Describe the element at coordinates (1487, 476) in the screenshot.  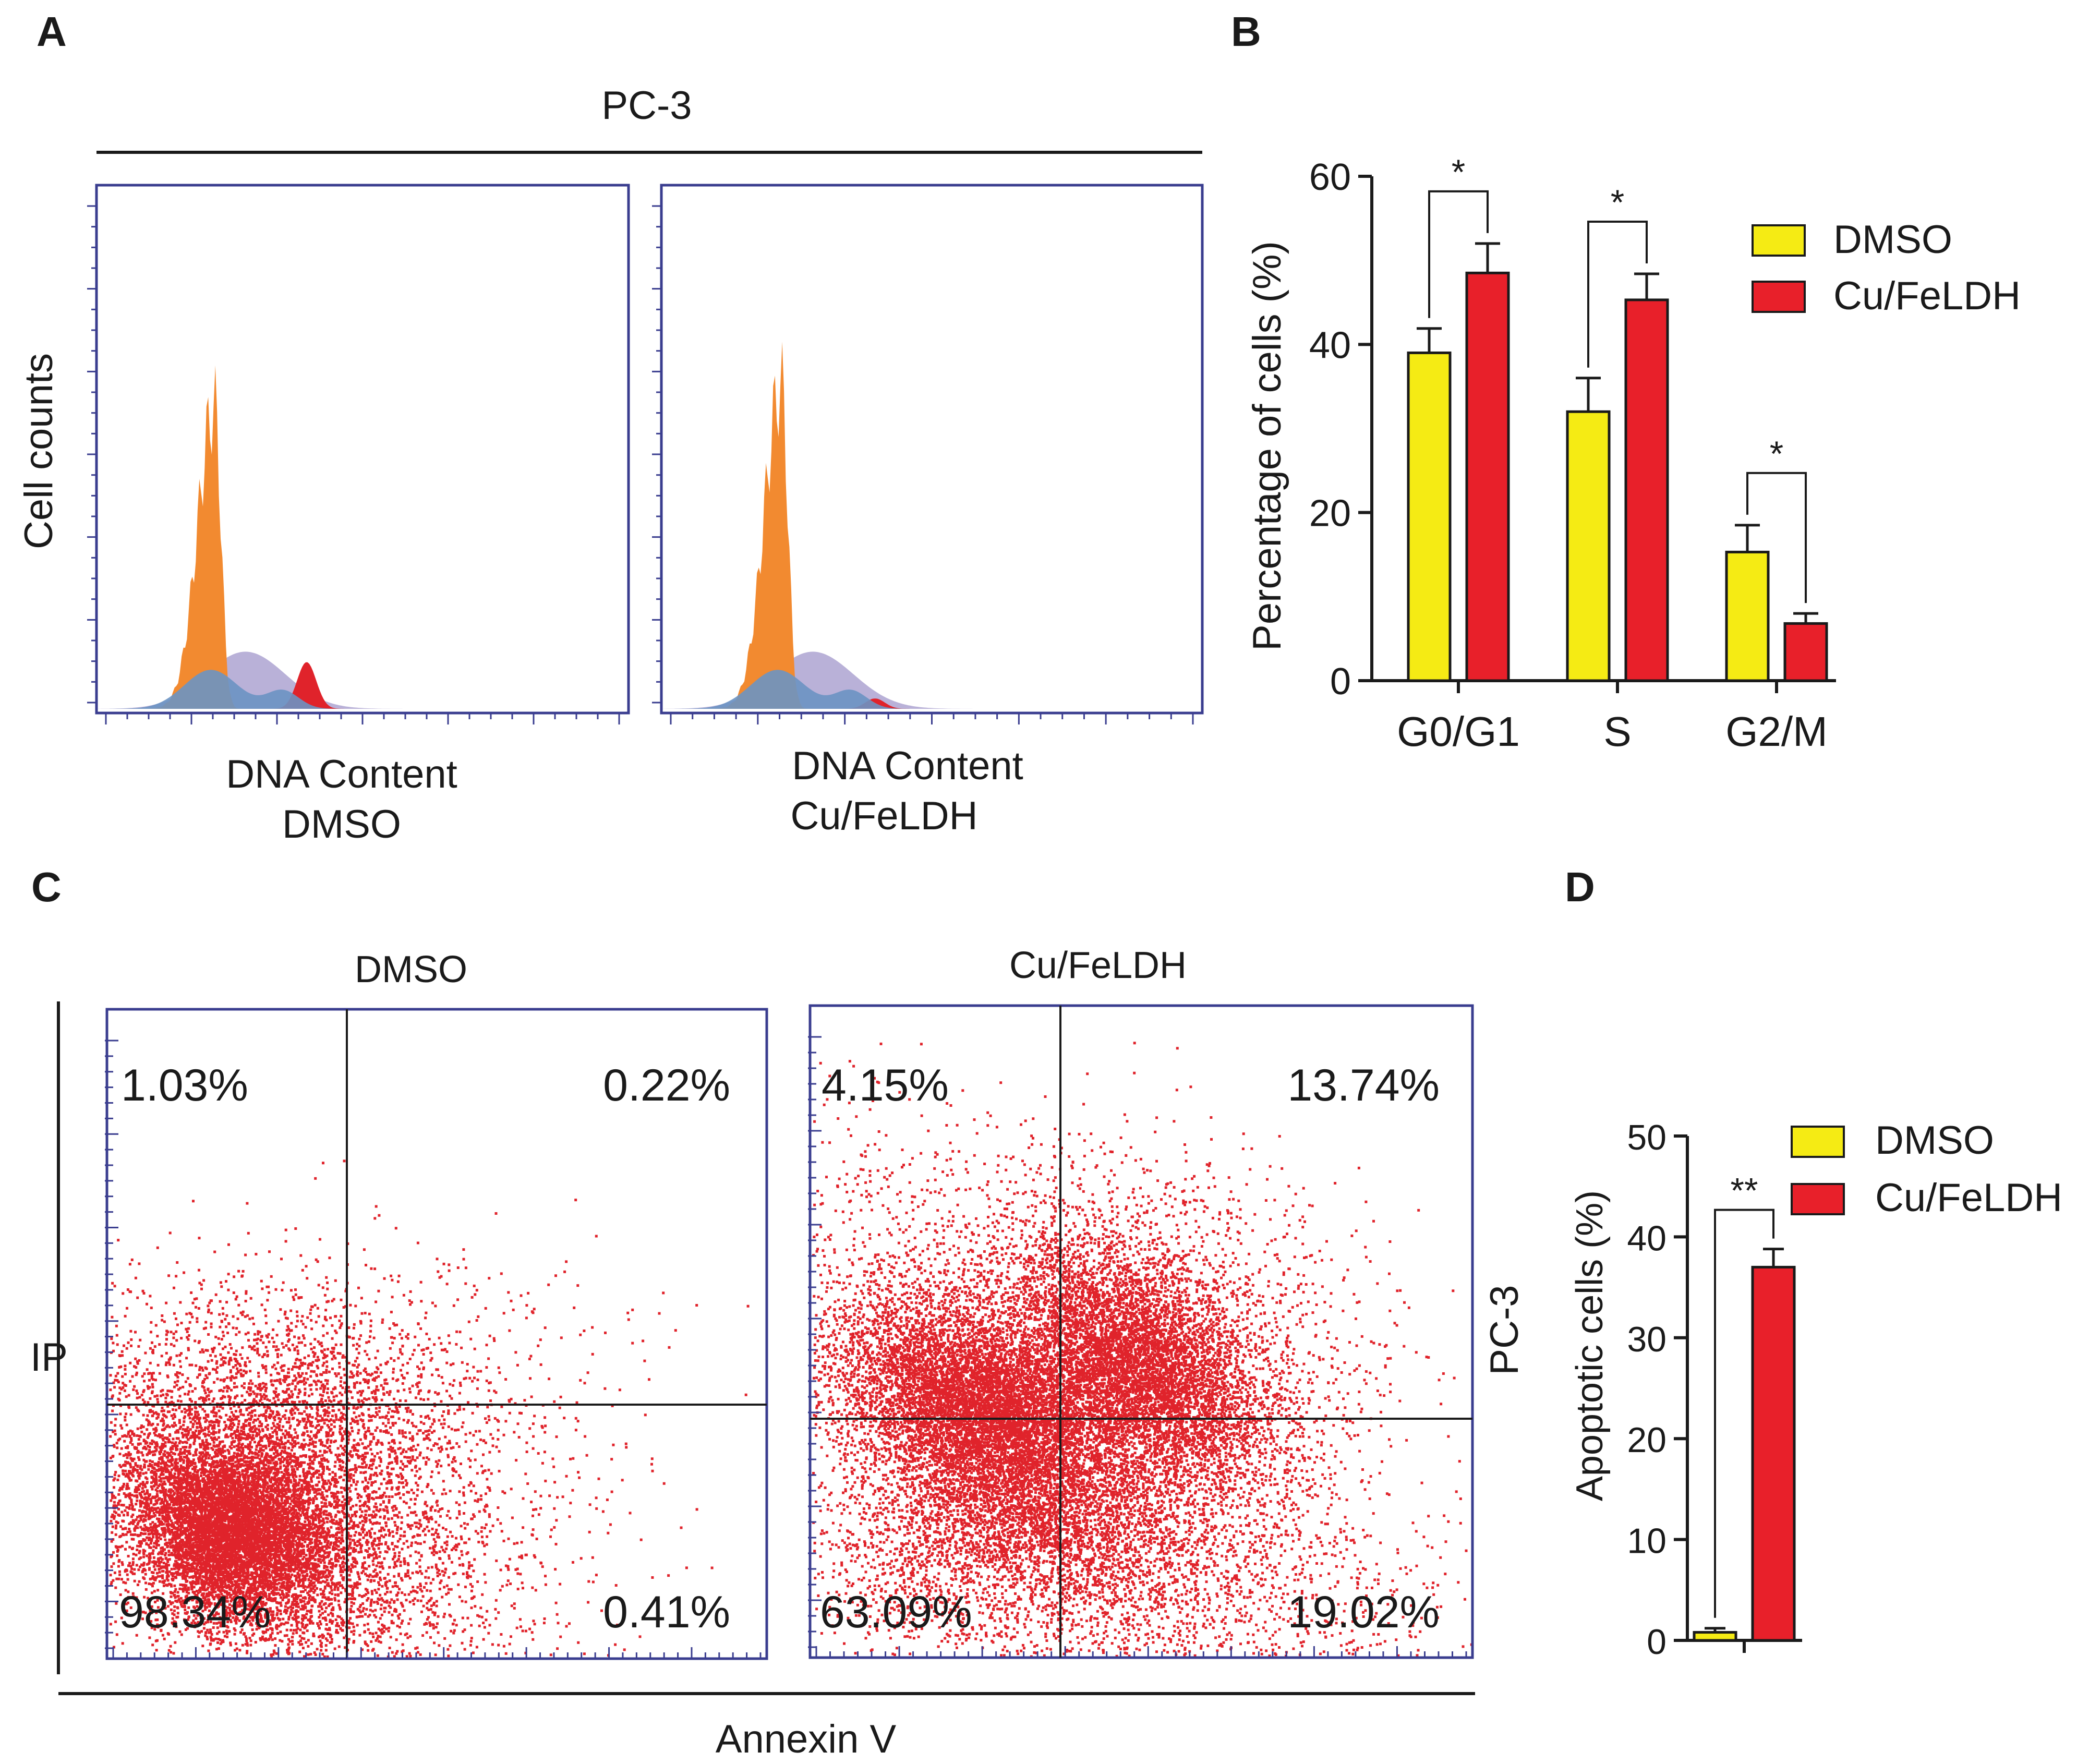
I see `bar-cu-feldh-g0-g1` at that location.